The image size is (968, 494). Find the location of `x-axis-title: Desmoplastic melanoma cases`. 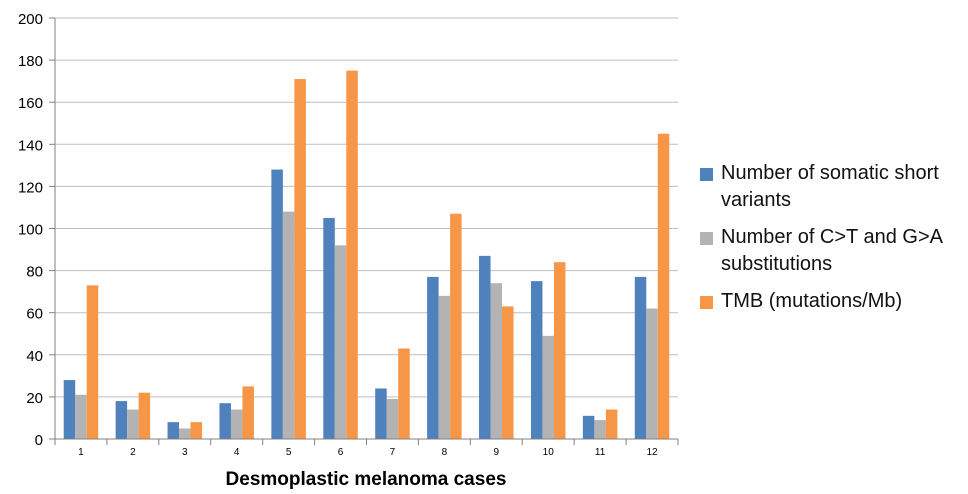

x-axis-title: Desmoplastic melanoma cases is located at coordinates (366, 479).